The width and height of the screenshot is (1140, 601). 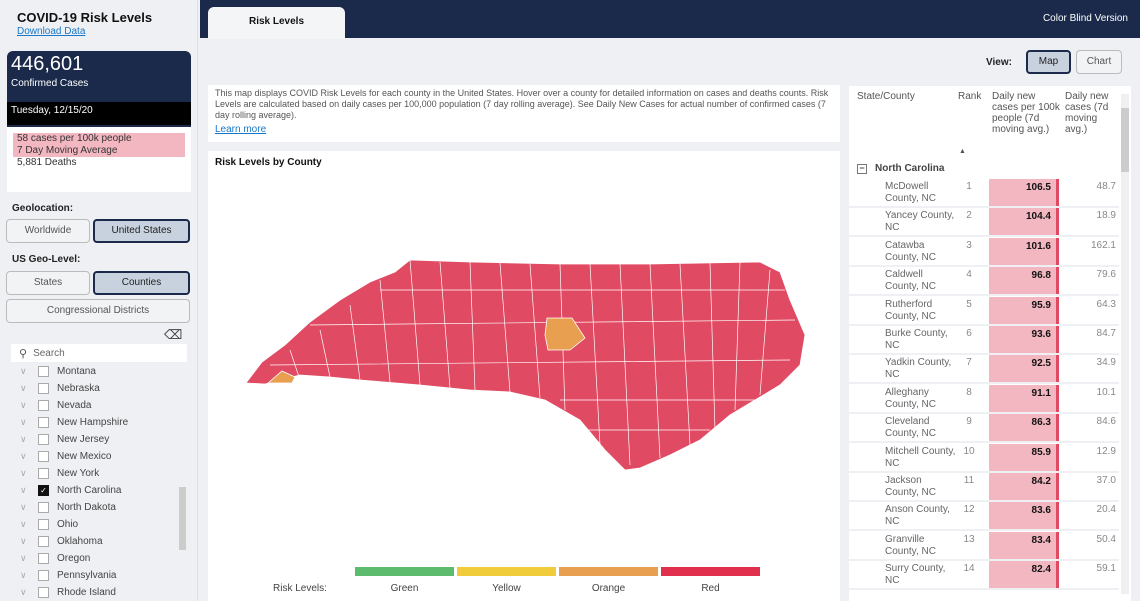 I want to click on table-row: Yadkin County, NC 7 92.5 34.9, so click(x=984, y=370).